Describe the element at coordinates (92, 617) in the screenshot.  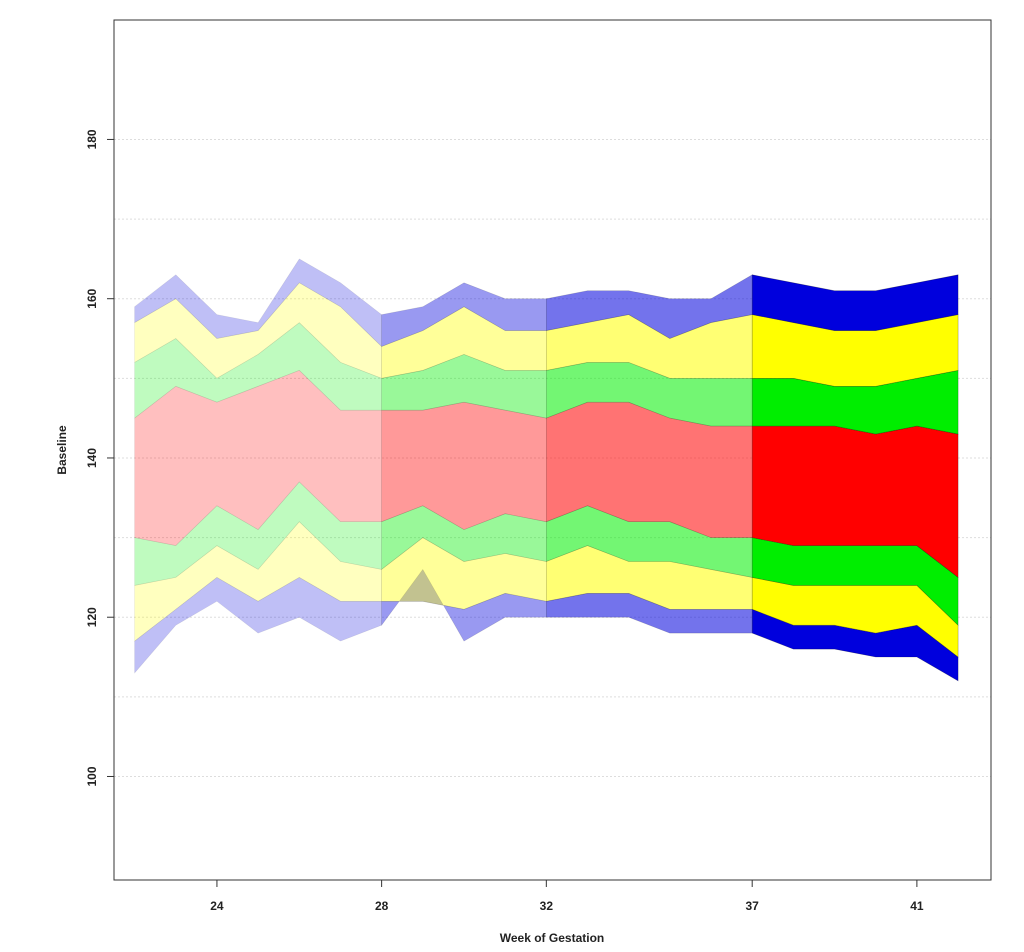
I see `y-tick-label: 120` at that location.